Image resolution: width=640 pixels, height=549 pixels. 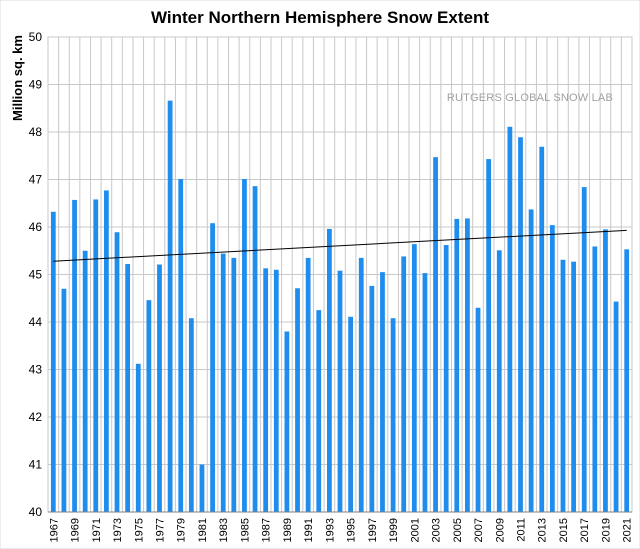 I want to click on x-tick-label: 2005, so click(x=458, y=530).